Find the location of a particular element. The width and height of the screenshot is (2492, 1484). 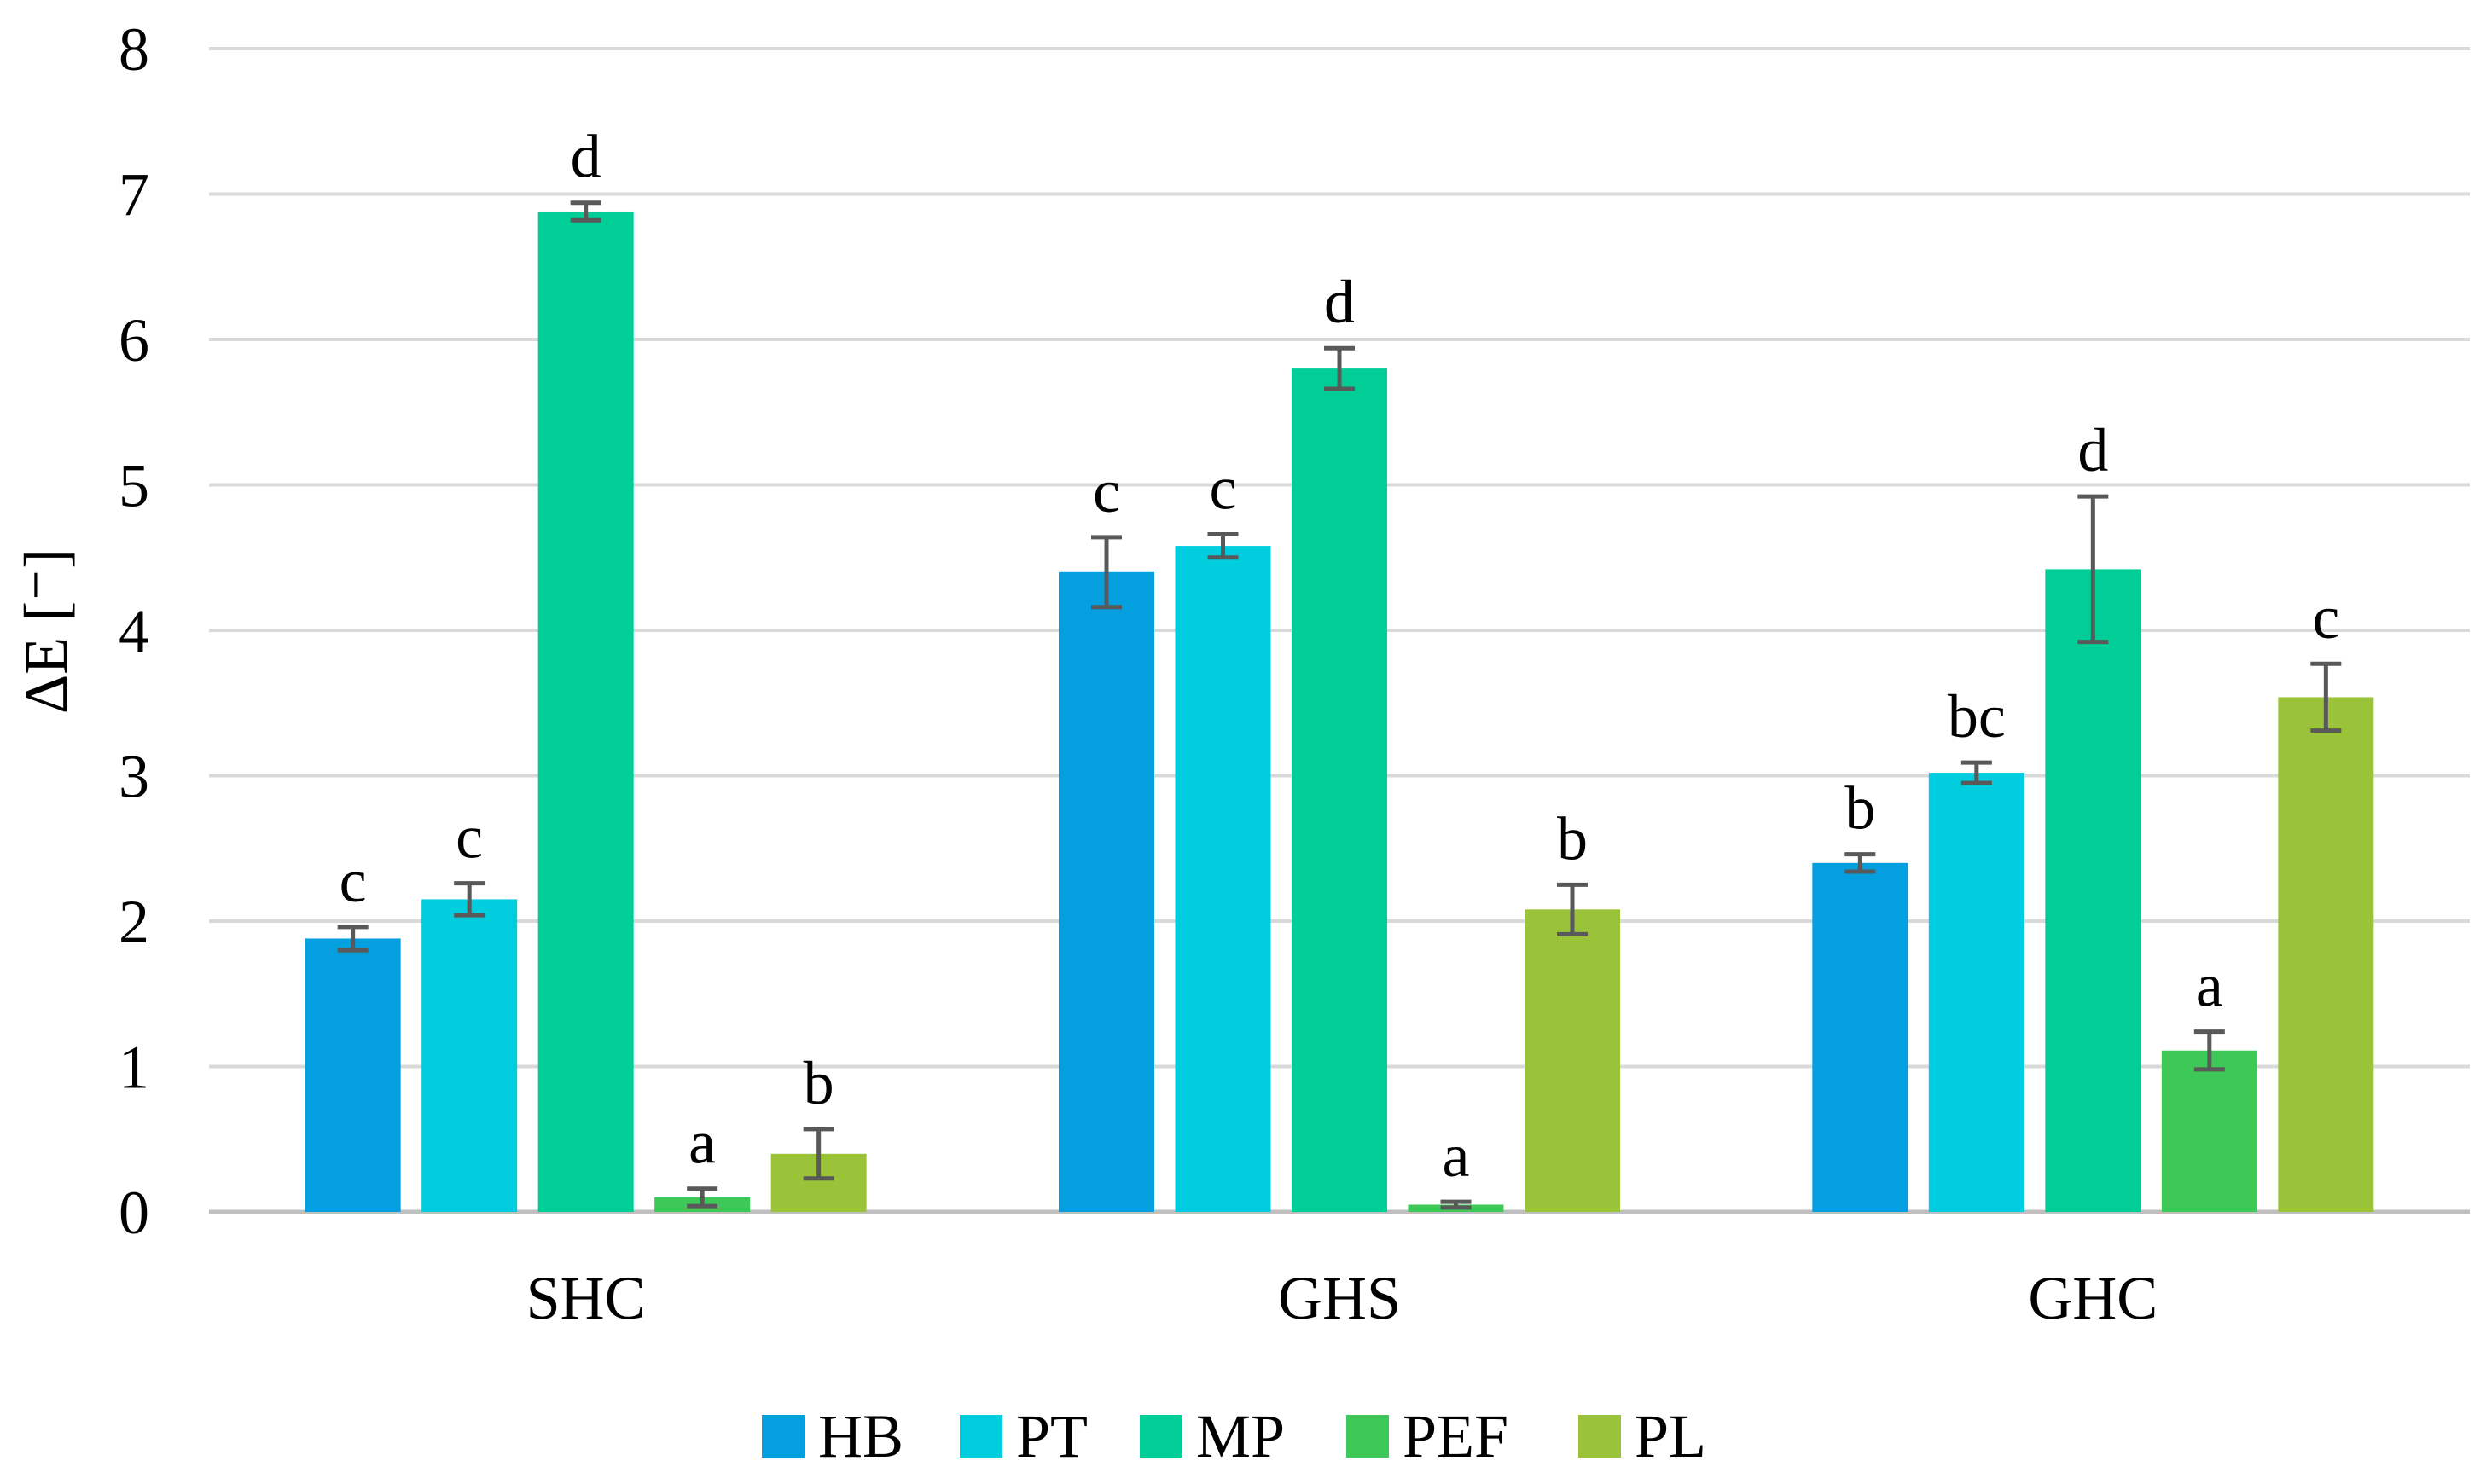

y-tick-label: 8 is located at coordinates (134, 49).